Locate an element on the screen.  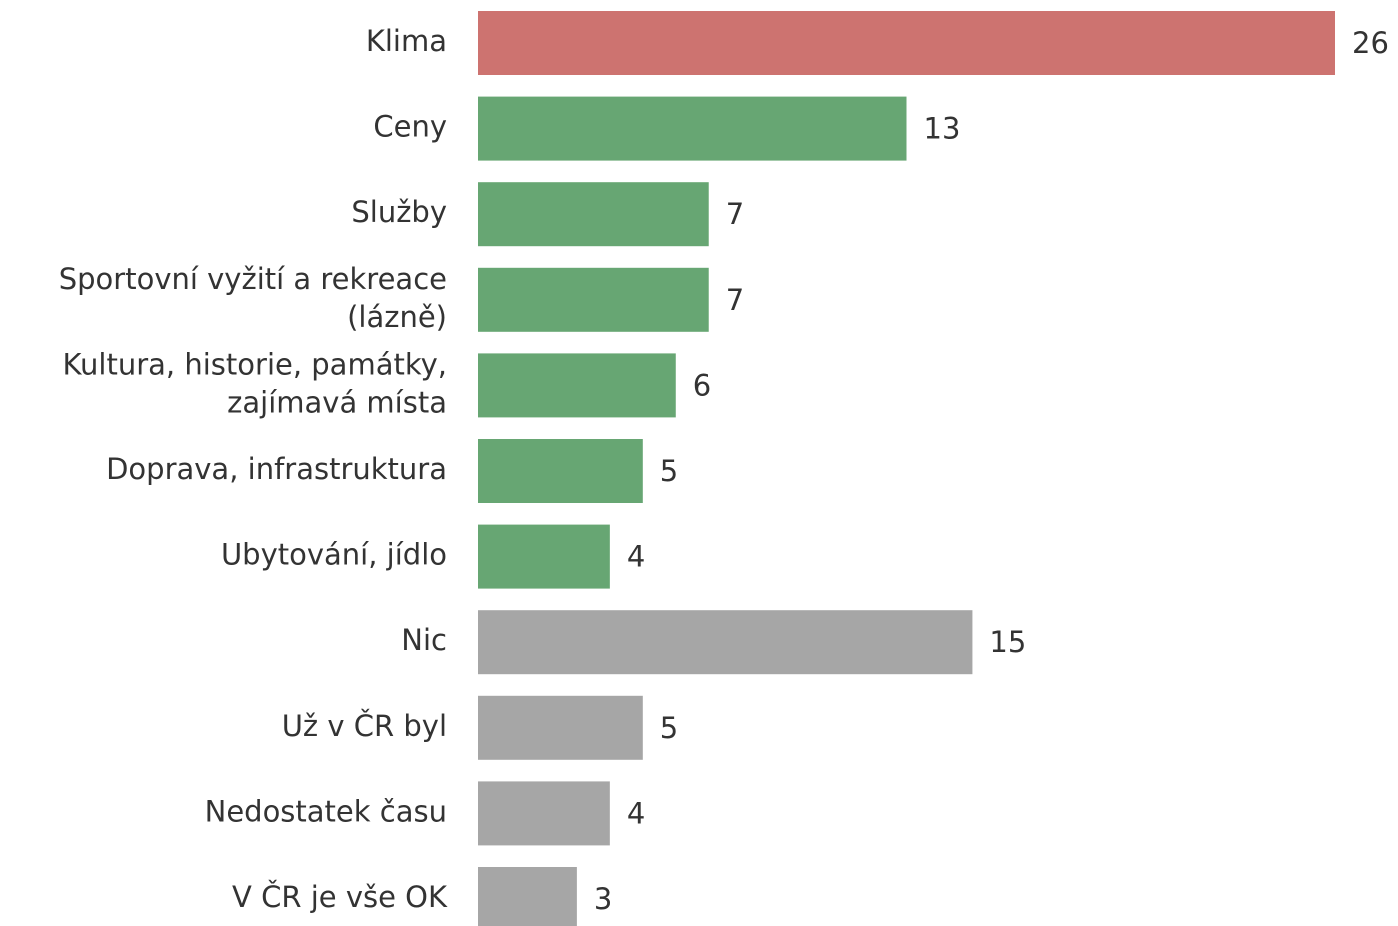
category-label: Klima is located at coordinates (406, 41).